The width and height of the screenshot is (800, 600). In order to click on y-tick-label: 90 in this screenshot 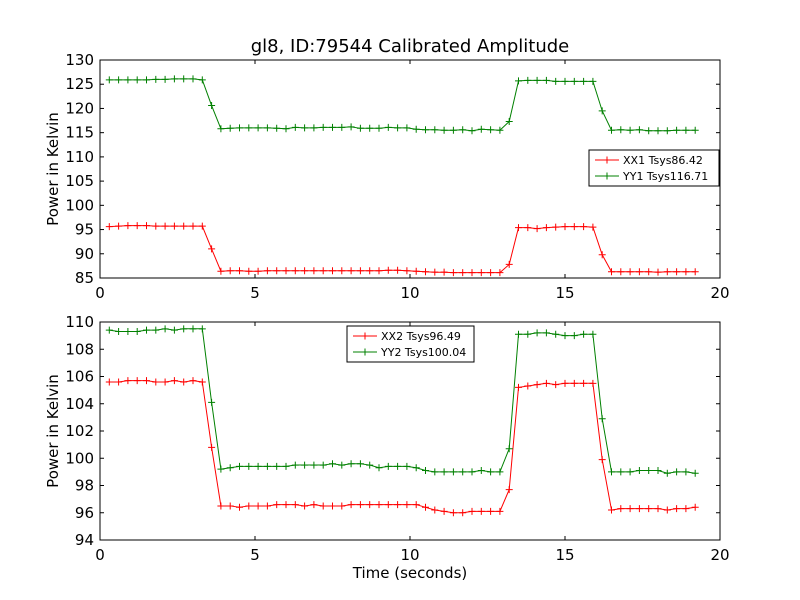, I will do `click(84, 254)`.